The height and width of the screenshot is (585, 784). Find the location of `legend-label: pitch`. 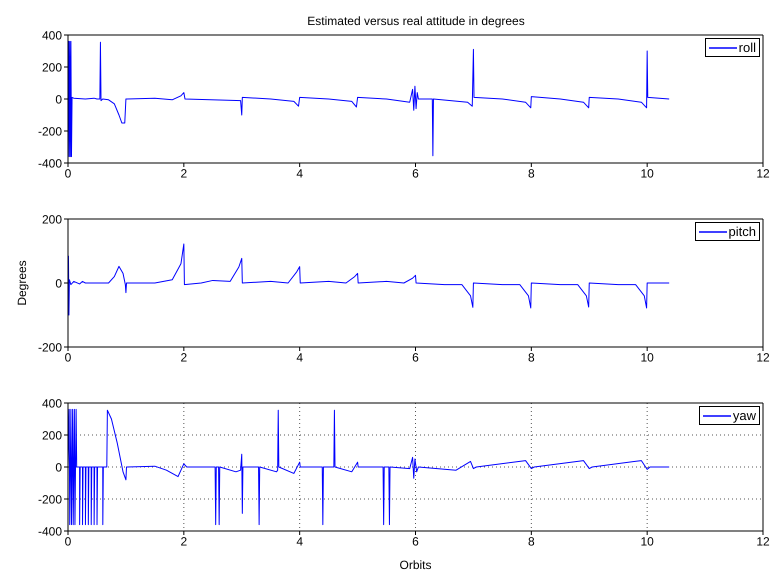

legend-label: pitch is located at coordinates (742, 231).